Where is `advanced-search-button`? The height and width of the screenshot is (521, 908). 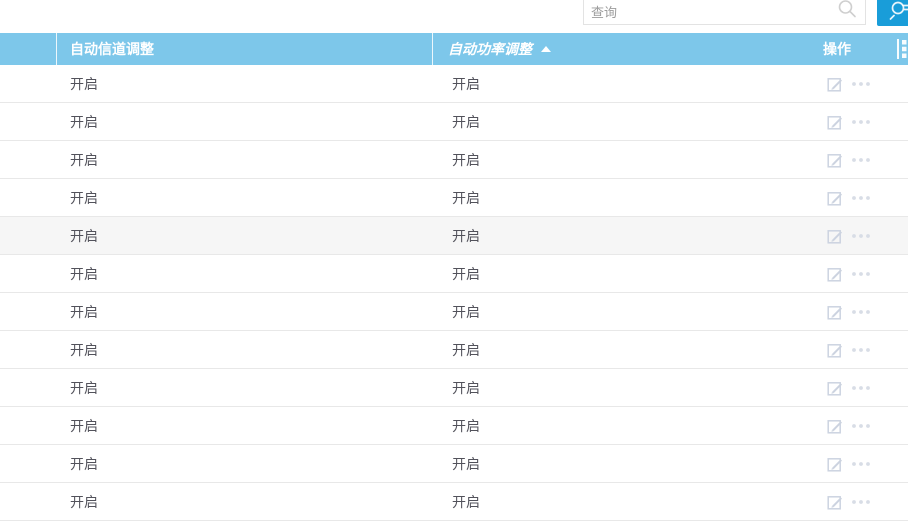
advanced-search-button is located at coordinates (892, 13).